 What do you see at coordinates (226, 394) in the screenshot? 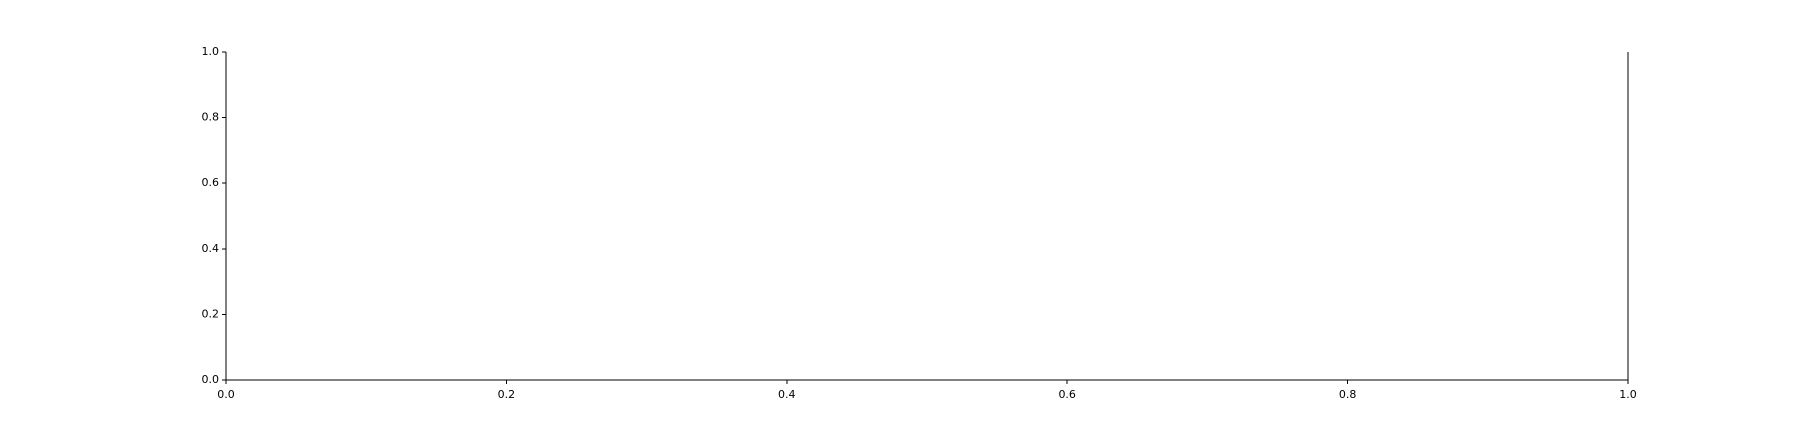
I see `x-tick-label: 0.0` at bounding box center [226, 394].